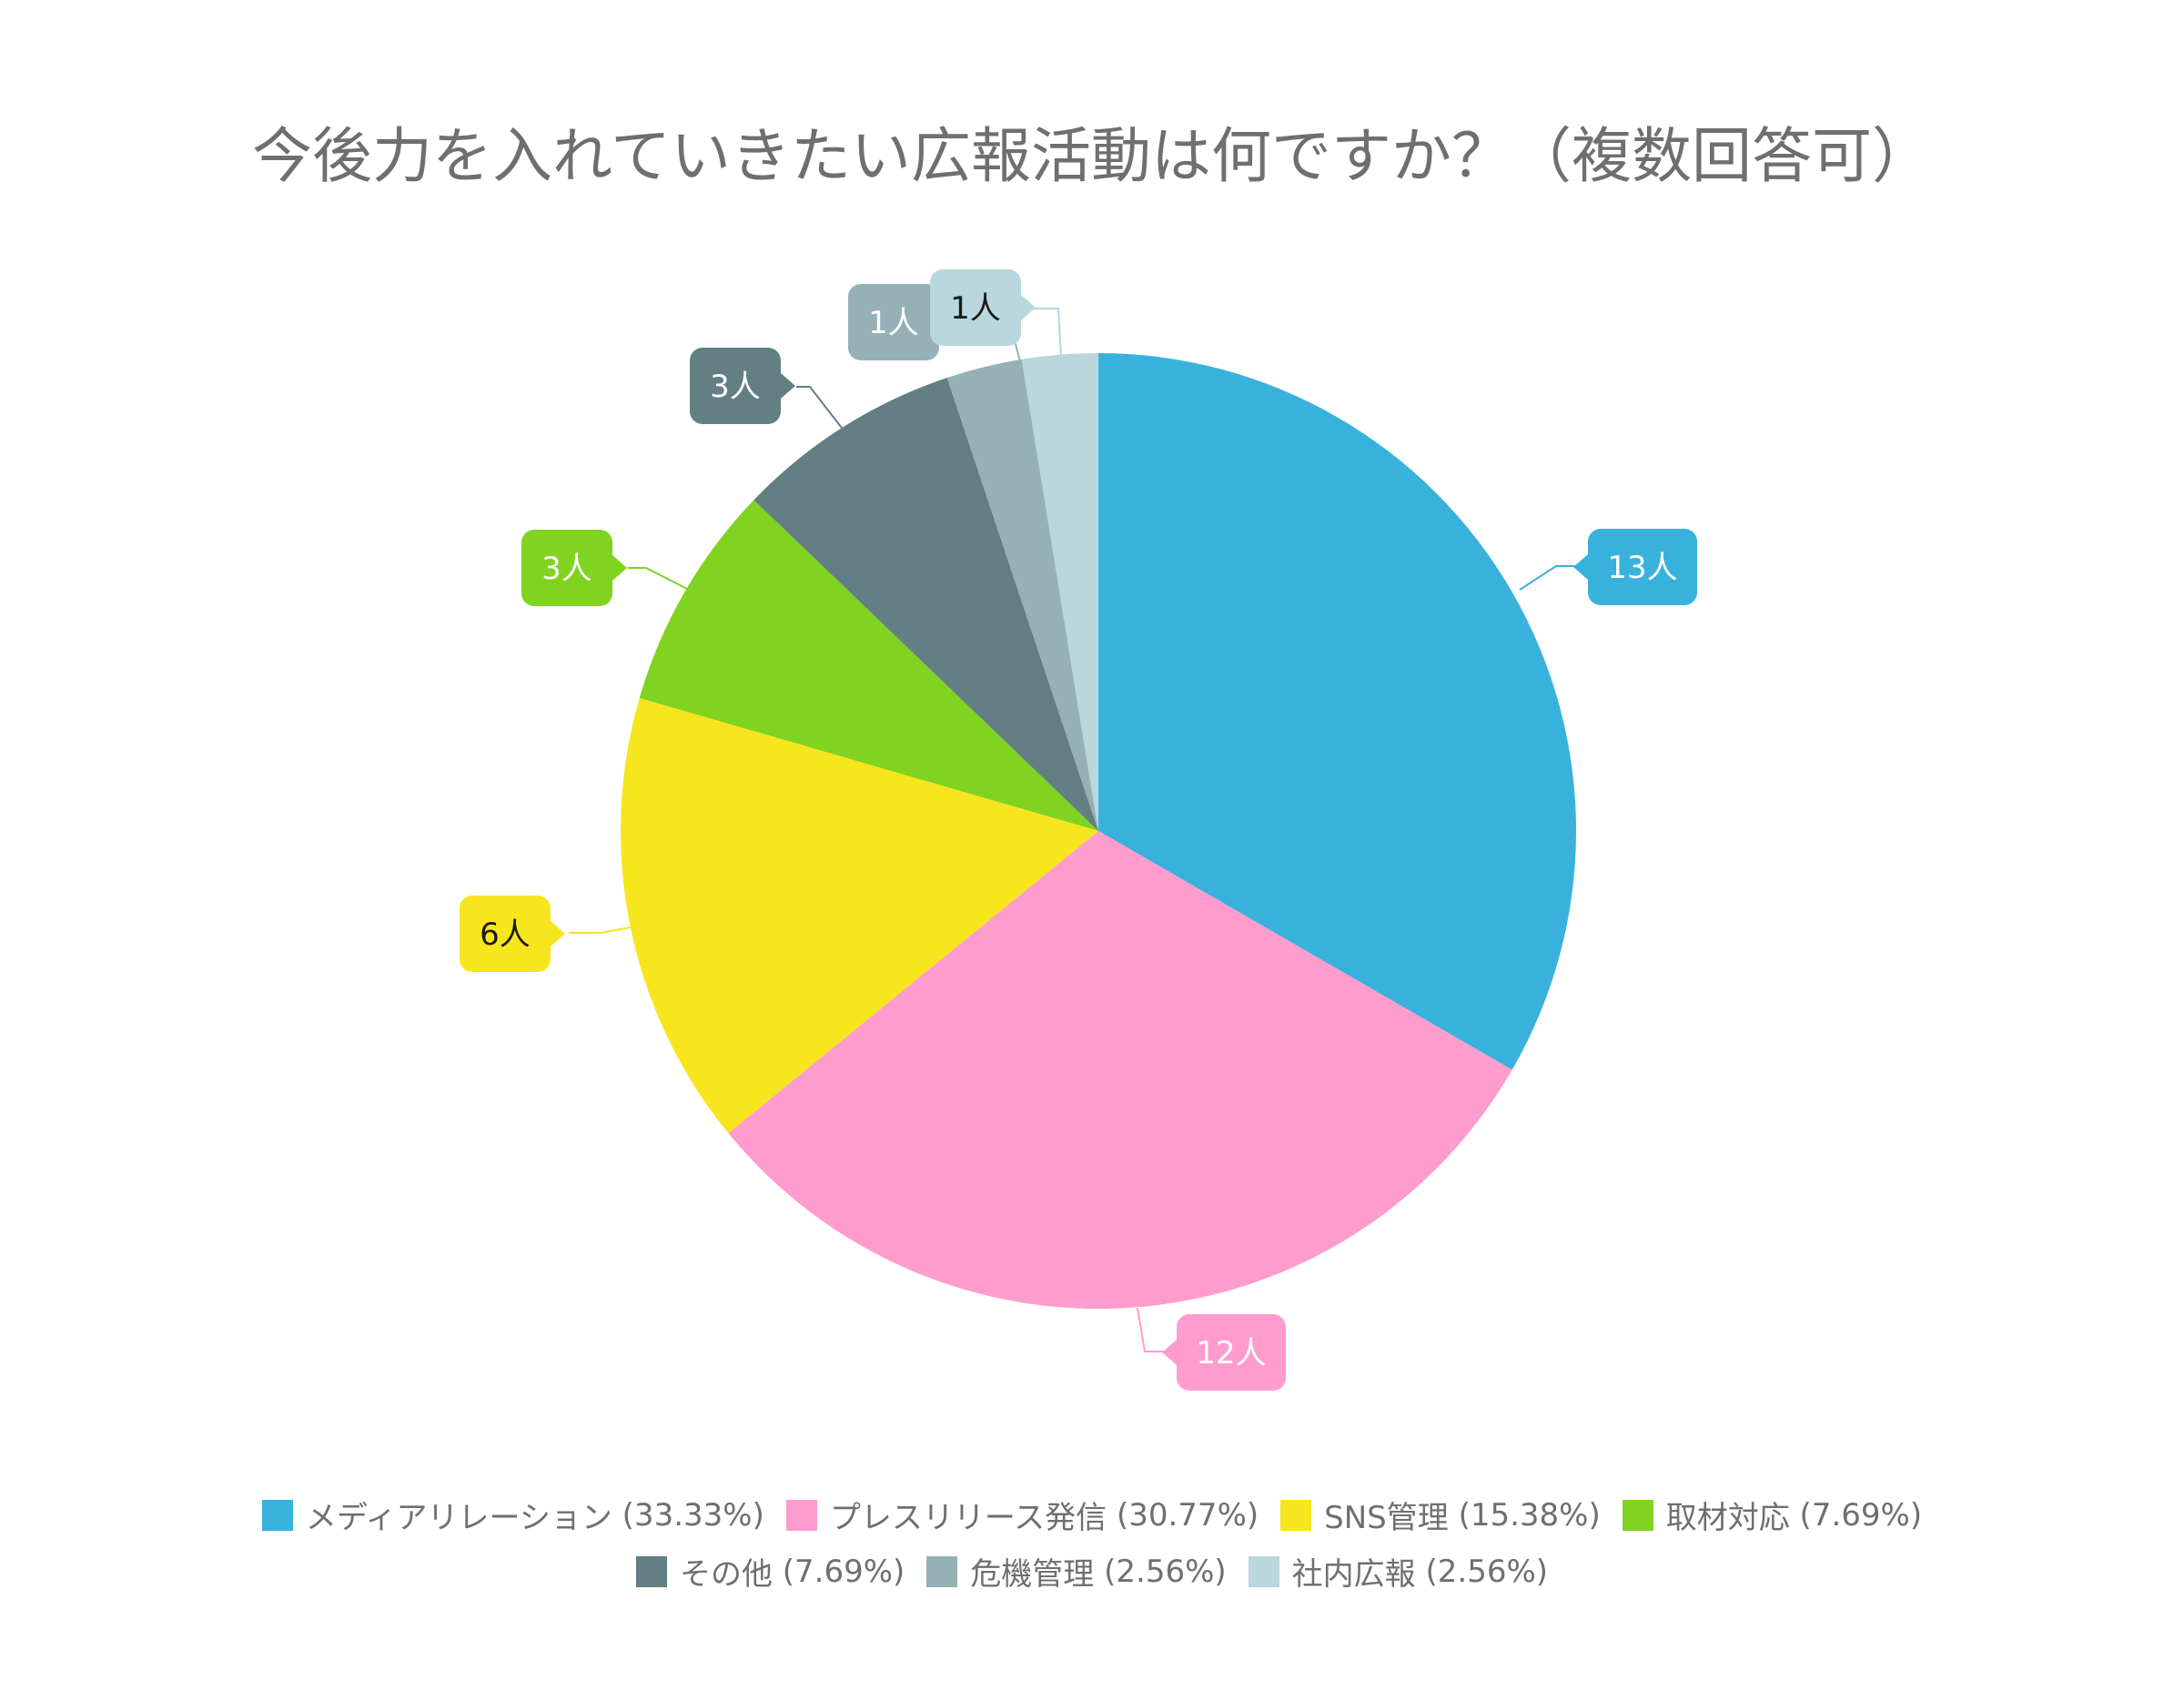 The width and height of the screenshot is (2184, 1701). I want to click on legend-label: プレスリリース発信, so click(968, 1518).